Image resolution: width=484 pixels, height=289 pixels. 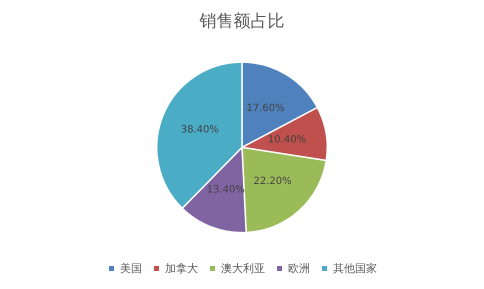 What do you see at coordinates (243, 268) in the screenshot?
I see `legend-label: 澳大利亚` at bounding box center [243, 268].